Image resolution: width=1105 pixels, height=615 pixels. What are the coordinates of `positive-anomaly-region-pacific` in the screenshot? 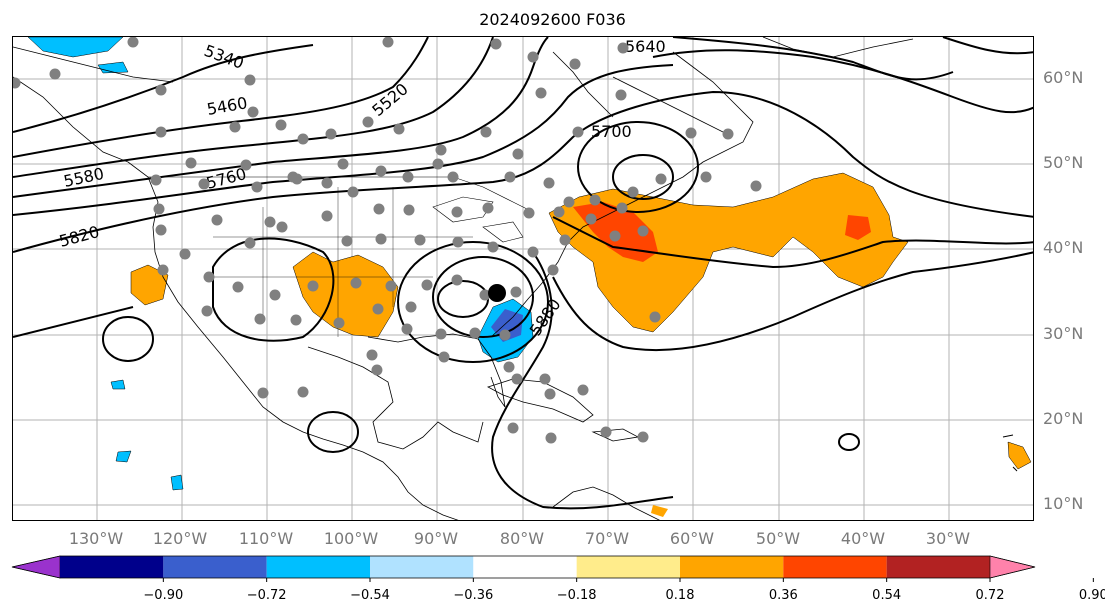 It's located at (149, 285).